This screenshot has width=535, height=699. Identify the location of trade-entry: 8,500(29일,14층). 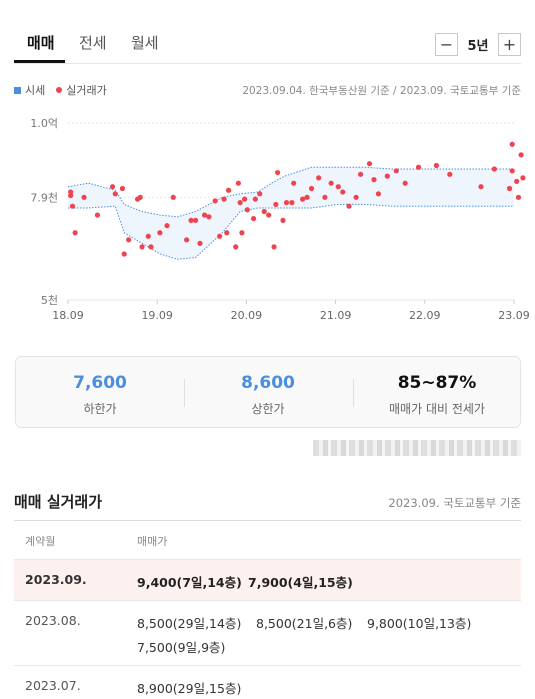
(189, 623).